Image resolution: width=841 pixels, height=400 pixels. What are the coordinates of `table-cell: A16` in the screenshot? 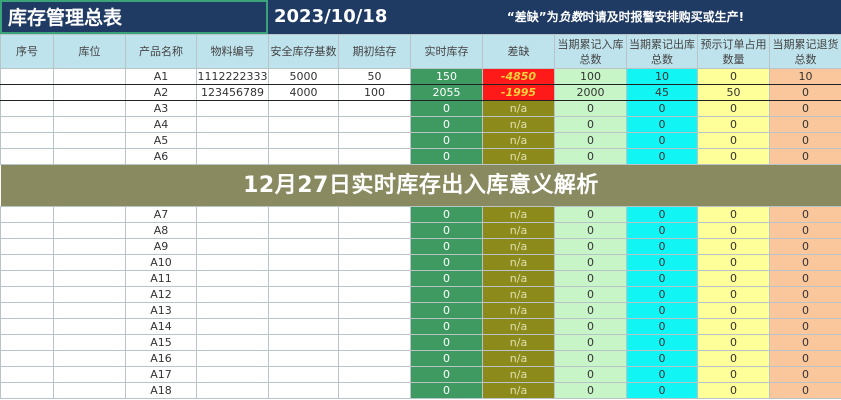 It's located at (161, 358).